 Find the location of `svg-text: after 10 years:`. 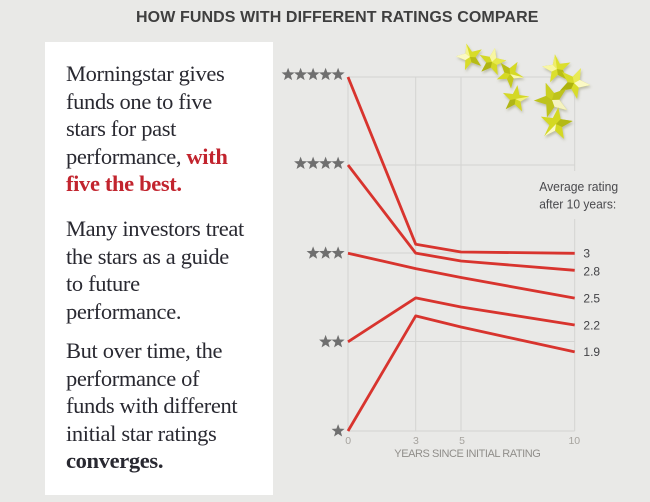

svg-text: after 10 years: is located at coordinates (577, 205).